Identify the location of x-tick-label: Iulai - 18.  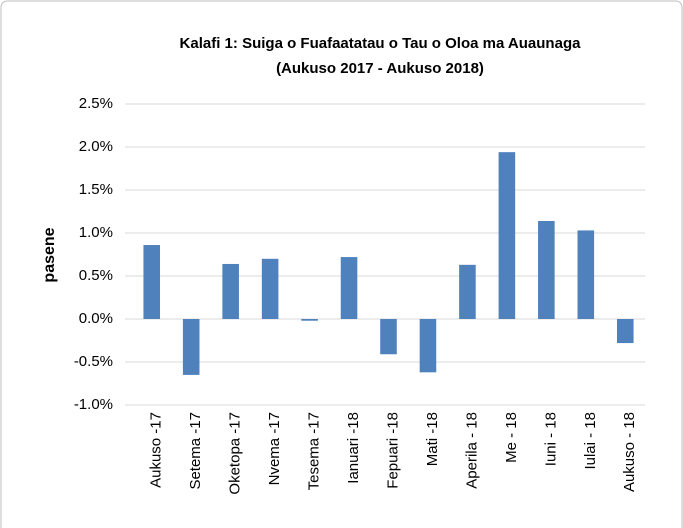
(590, 441).